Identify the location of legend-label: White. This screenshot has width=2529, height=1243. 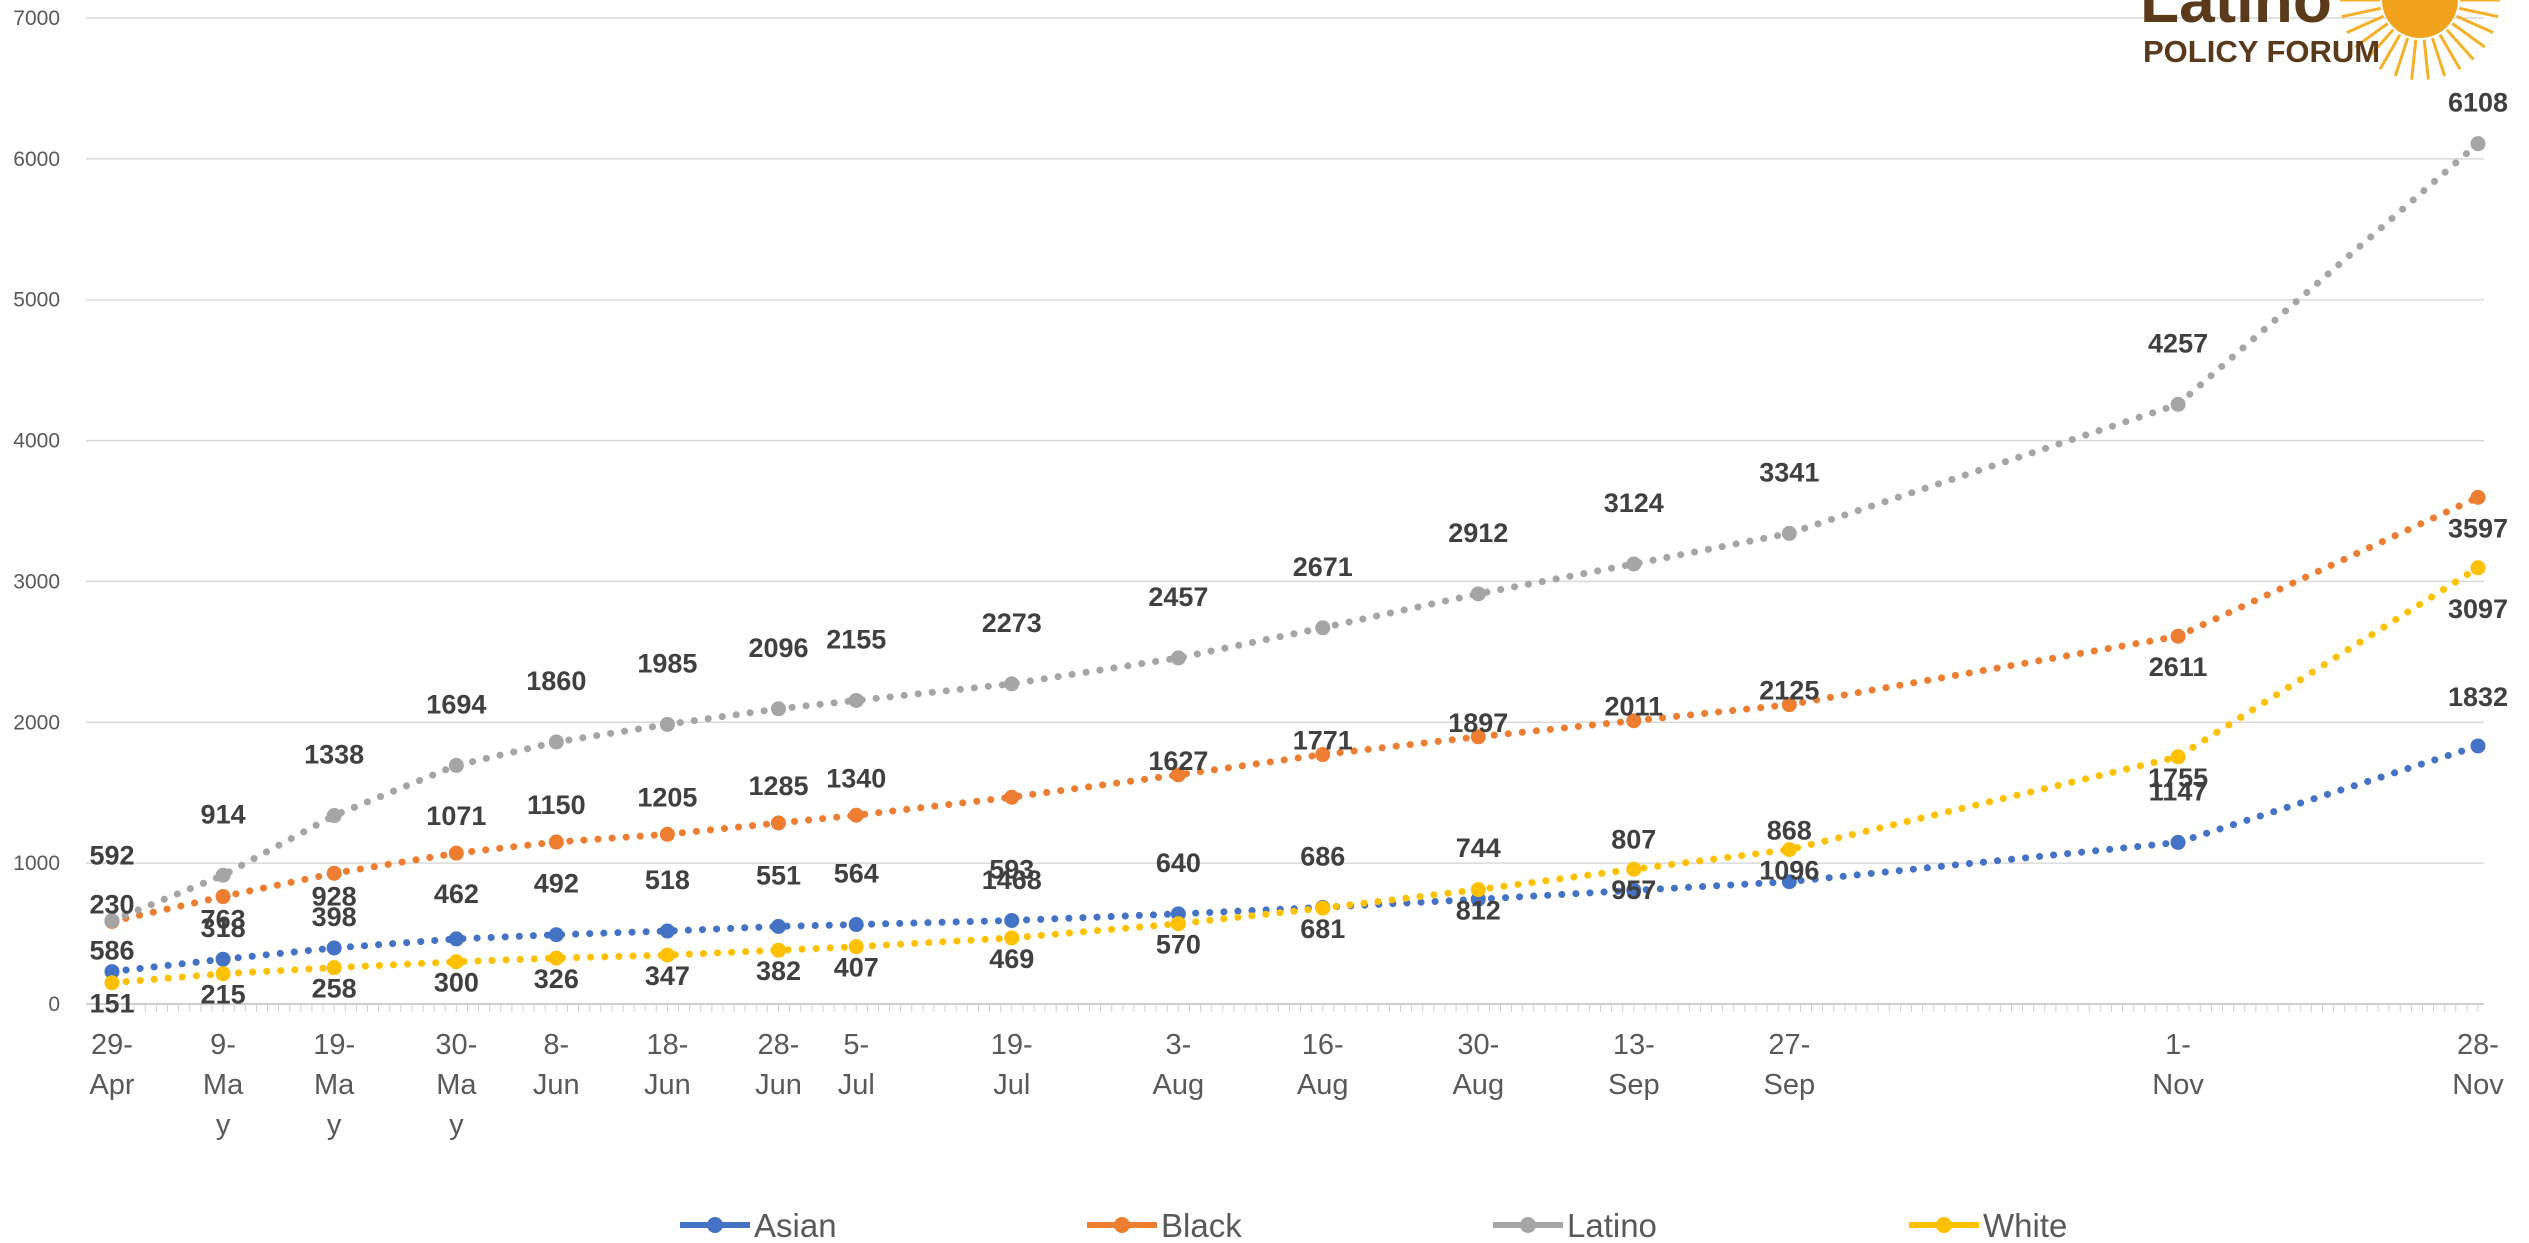
(2025, 1225).